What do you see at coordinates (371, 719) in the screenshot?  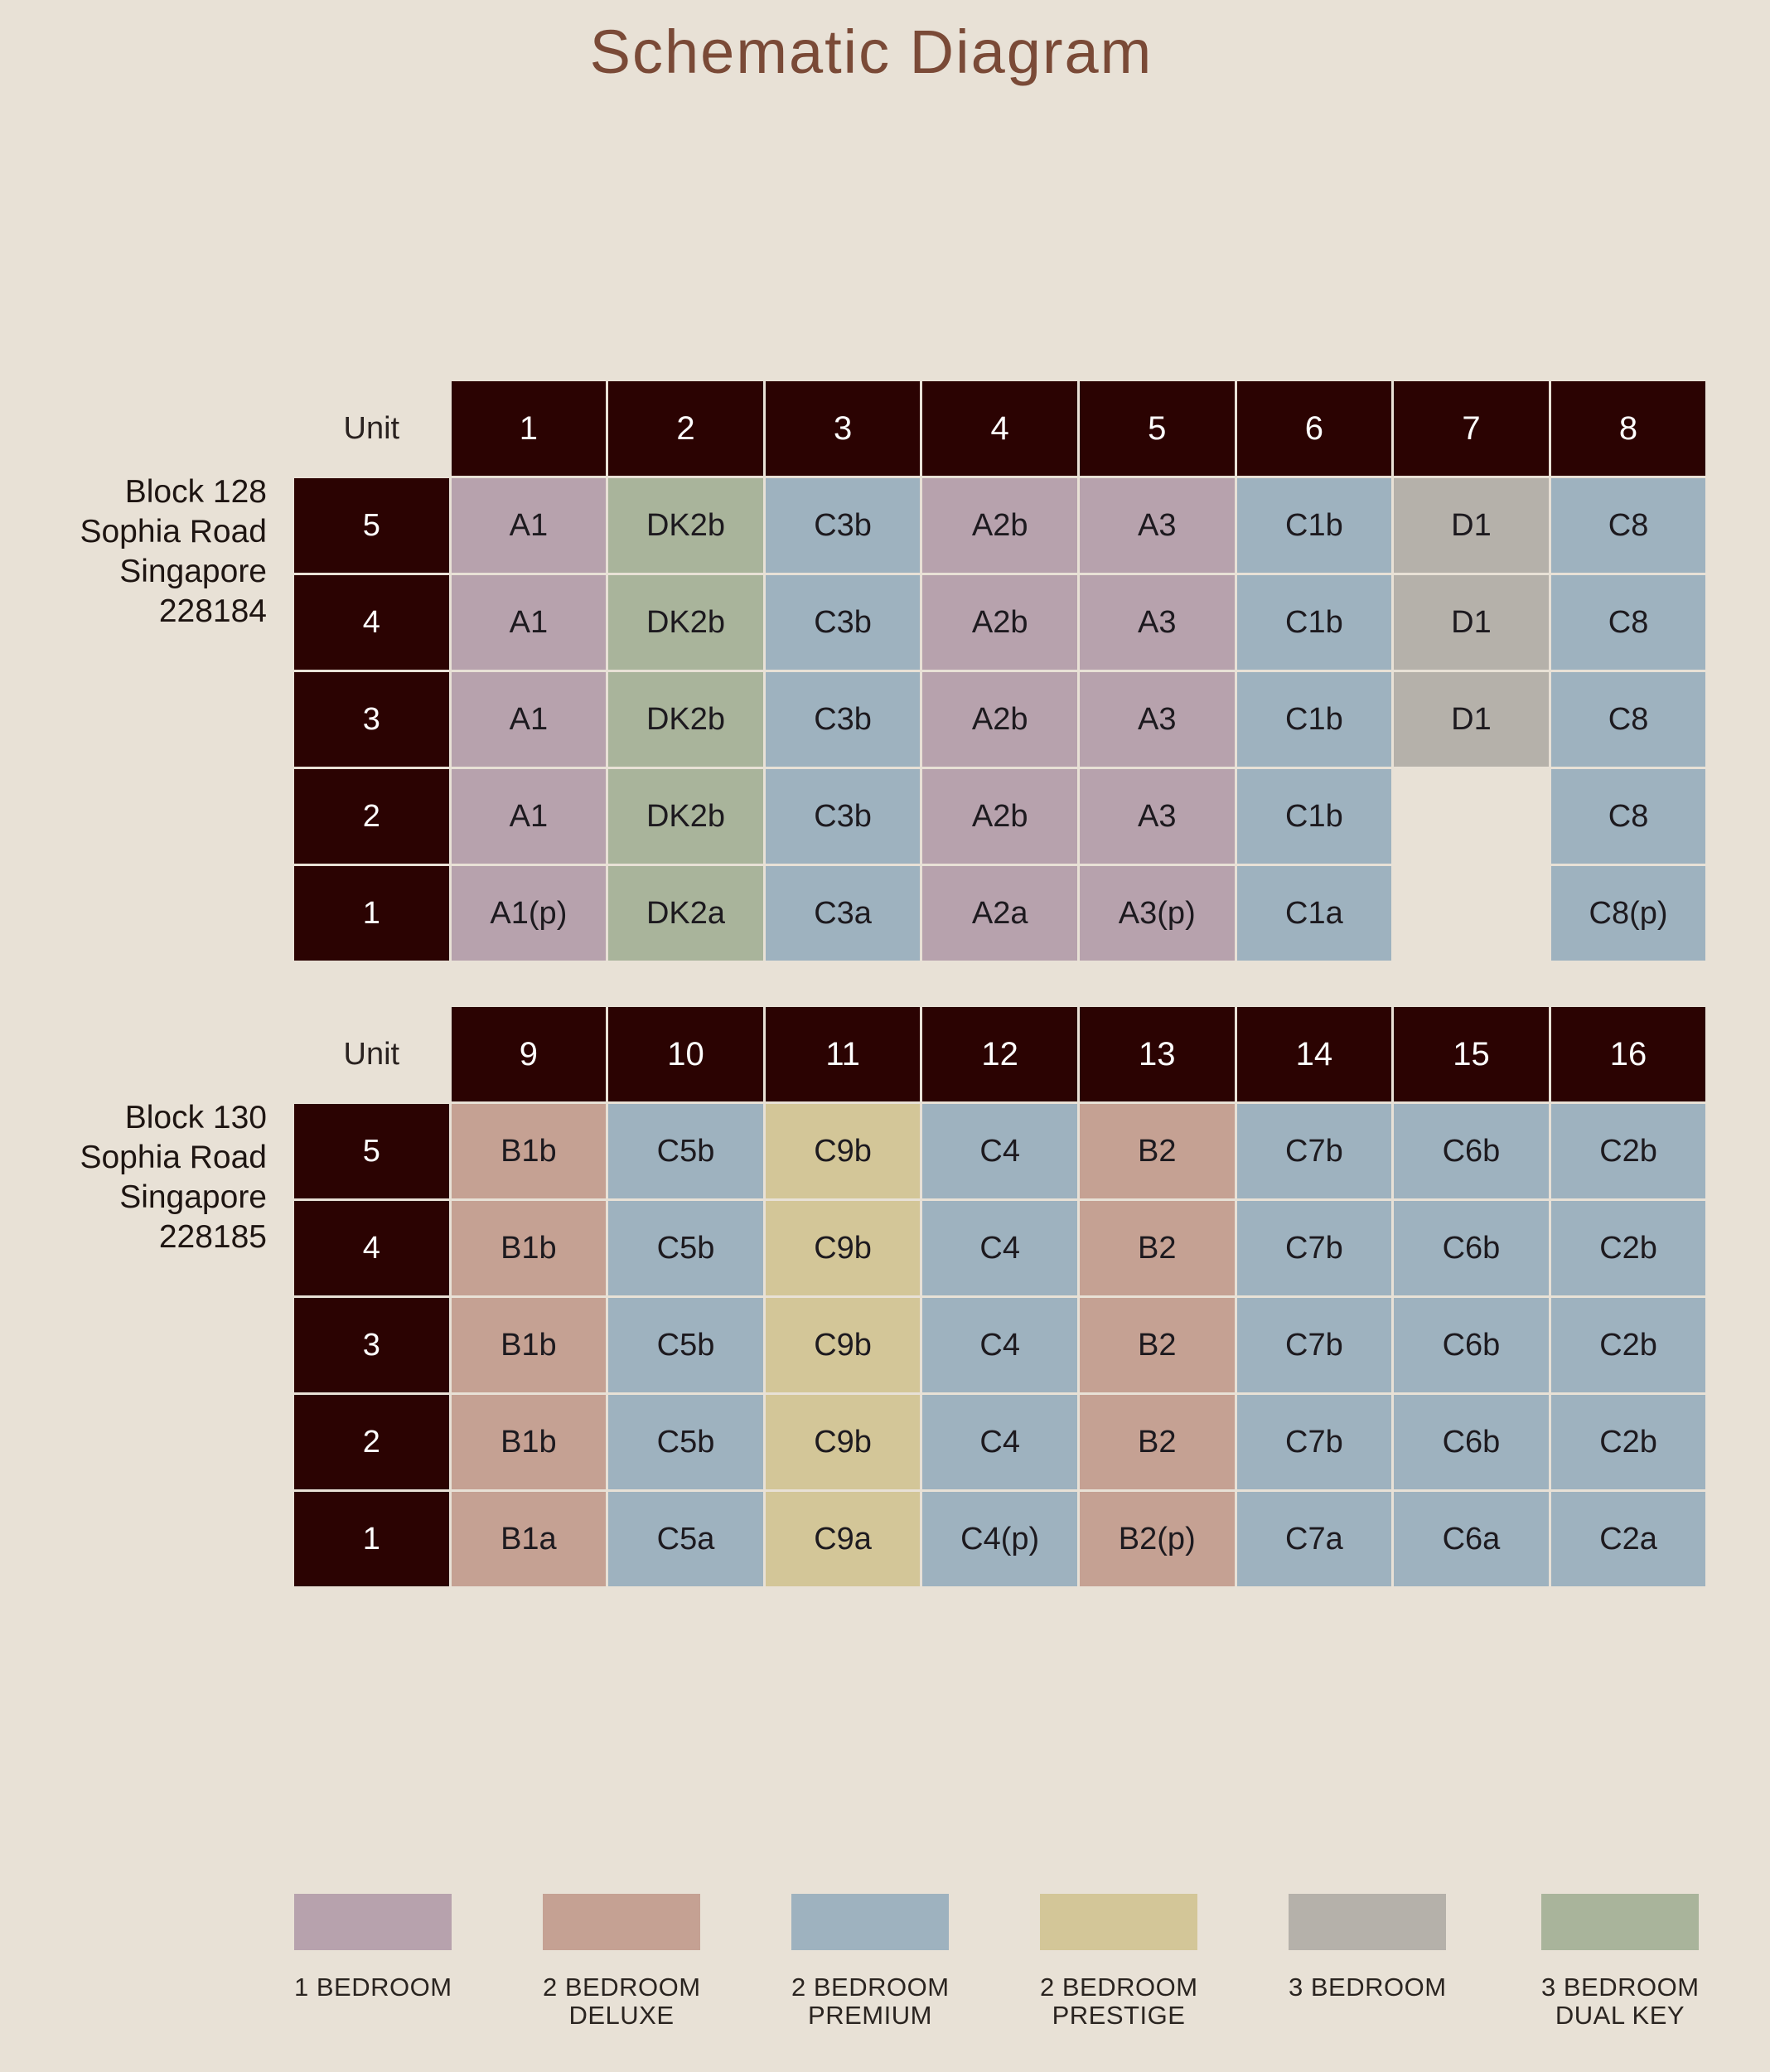 I see `floor-number: 3` at bounding box center [371, 719].